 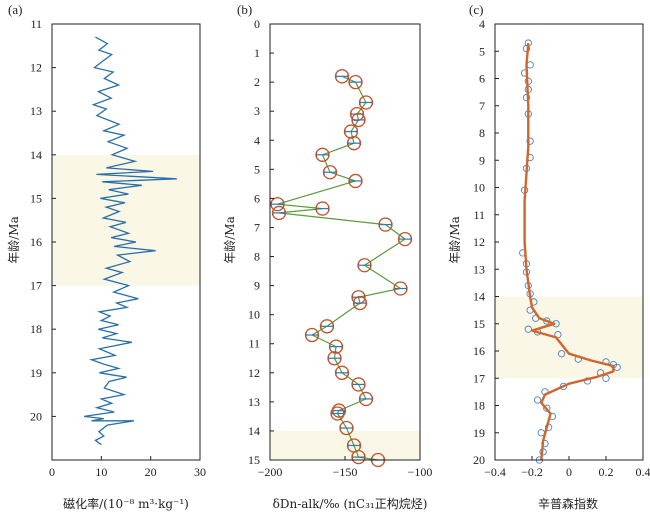 What do you see at coordinates (420, 472) in the screenshot?
I see `x-tick-label: −100` at bounding box center [420, 472].